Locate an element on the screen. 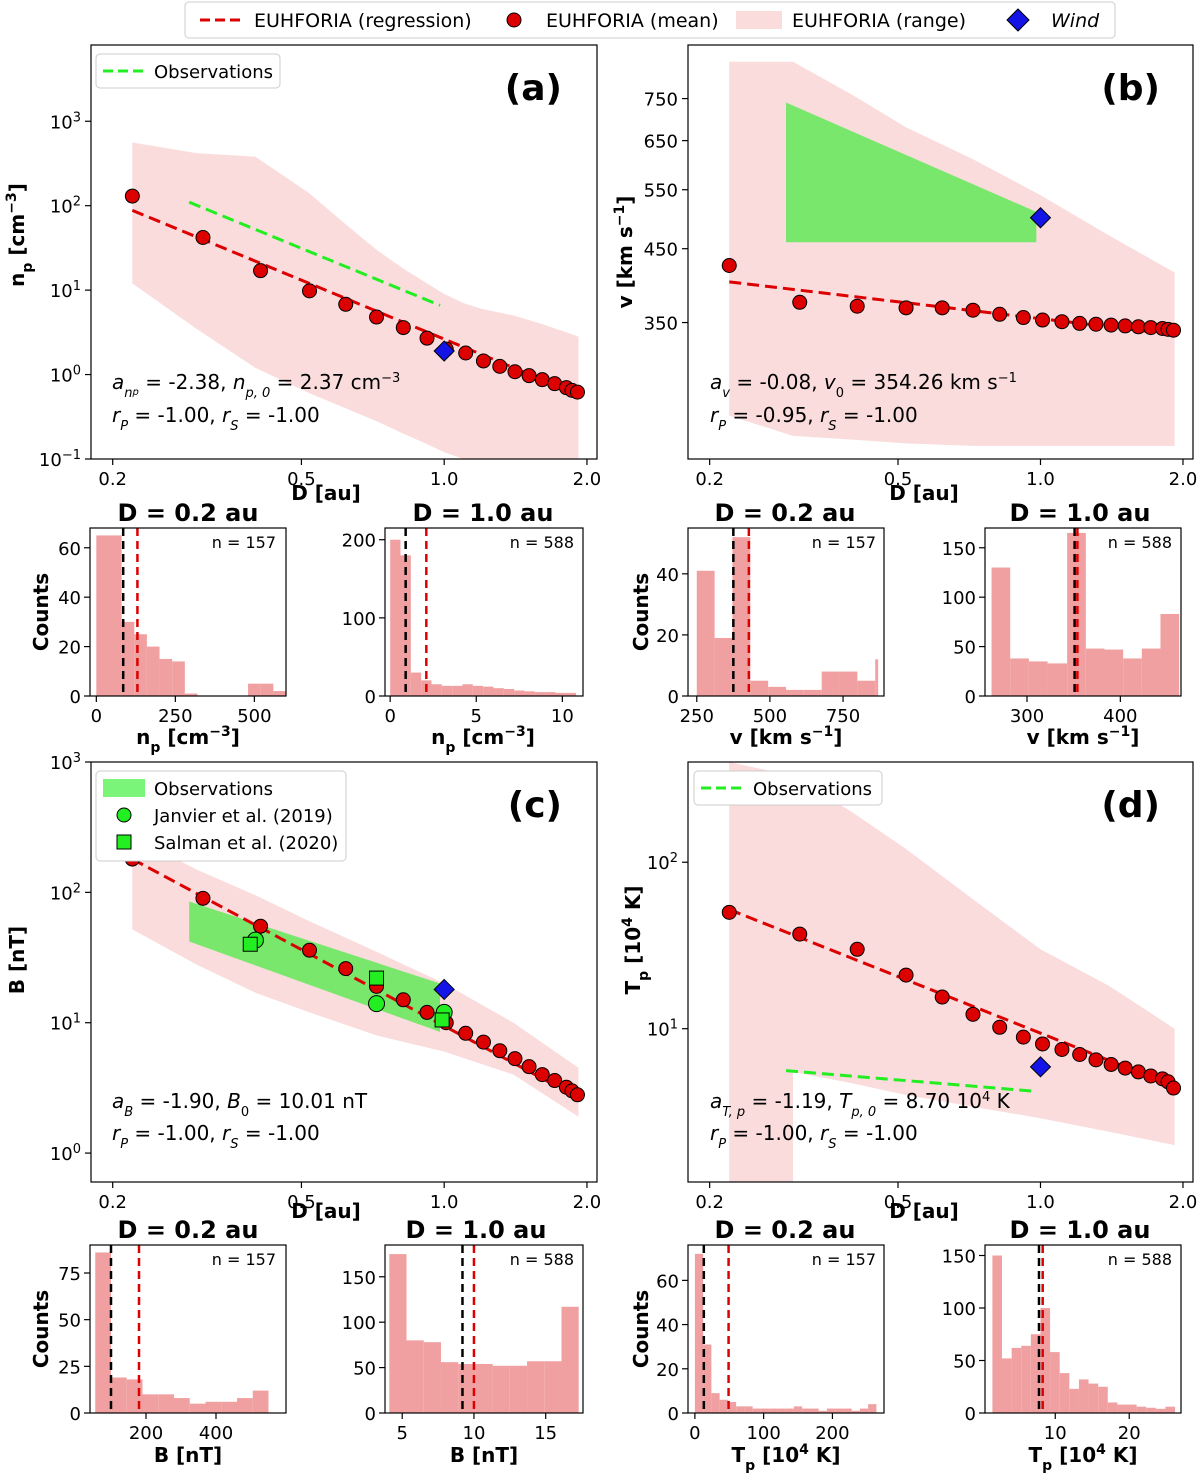 The image size is (1200, 1474). histogram-h5-frame is located at coordinates (188, 1329).